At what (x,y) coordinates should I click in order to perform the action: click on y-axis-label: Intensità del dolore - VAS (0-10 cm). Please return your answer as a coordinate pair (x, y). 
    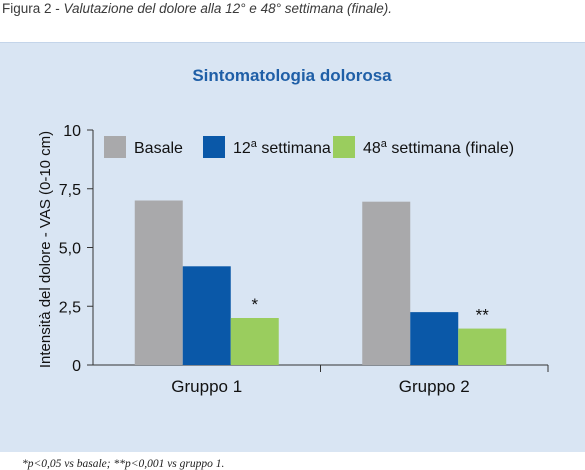
    Looking at the image, I should click on (45, 249).